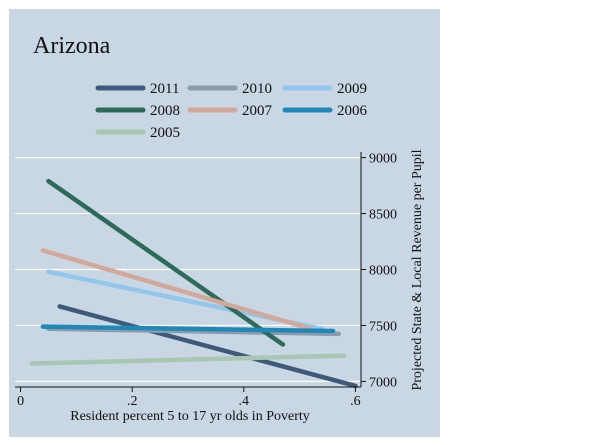  Describe the element at coordinates (352, 89) in the screenshot. I see `legend-label-2009: 2009` at that location.